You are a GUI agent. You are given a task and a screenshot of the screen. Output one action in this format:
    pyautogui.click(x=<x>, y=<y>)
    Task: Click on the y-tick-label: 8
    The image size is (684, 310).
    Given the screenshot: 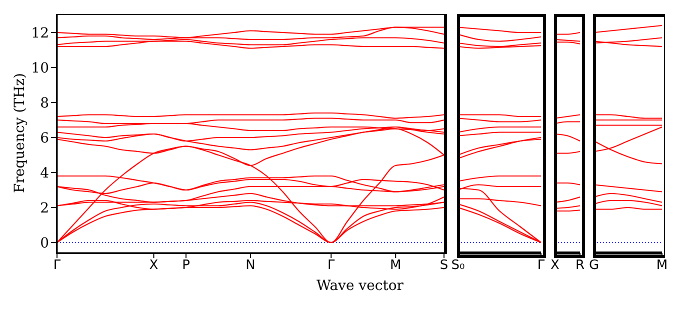 What is the action you would take?
    pyautogui.click(x=44, y=103)
    